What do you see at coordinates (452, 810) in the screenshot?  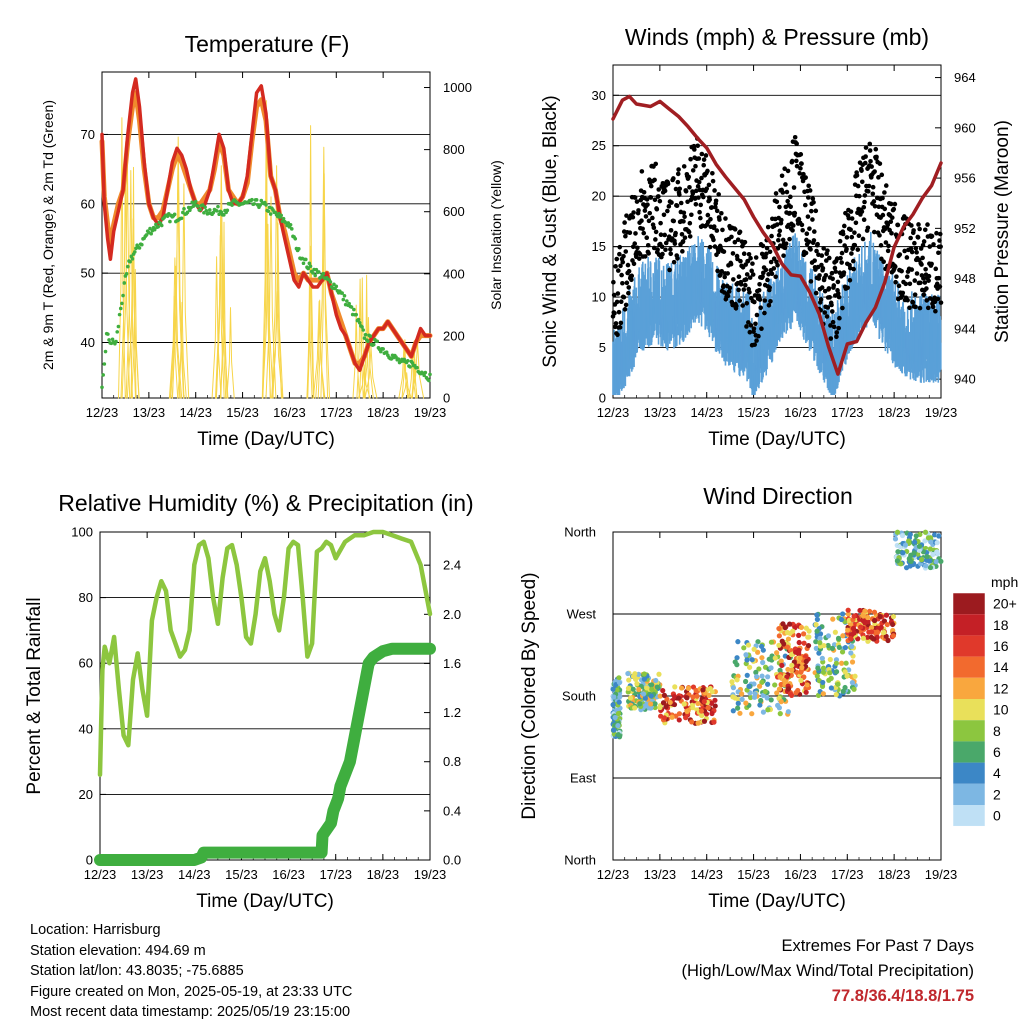 I see `y2-tick-label: 0.4` at bounding box center [452, 810].